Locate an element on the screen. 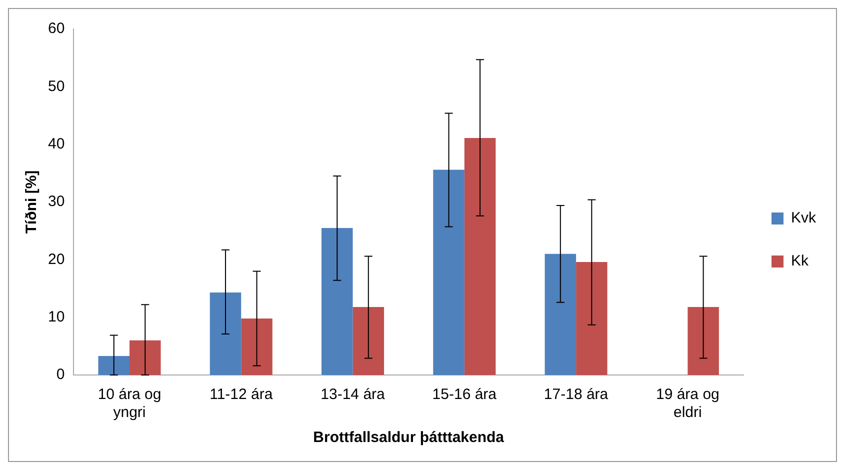 Image resolution: width=845 pixels, height=470 pixels. y-tick-label: 60 is located at coordinates (56, 29).